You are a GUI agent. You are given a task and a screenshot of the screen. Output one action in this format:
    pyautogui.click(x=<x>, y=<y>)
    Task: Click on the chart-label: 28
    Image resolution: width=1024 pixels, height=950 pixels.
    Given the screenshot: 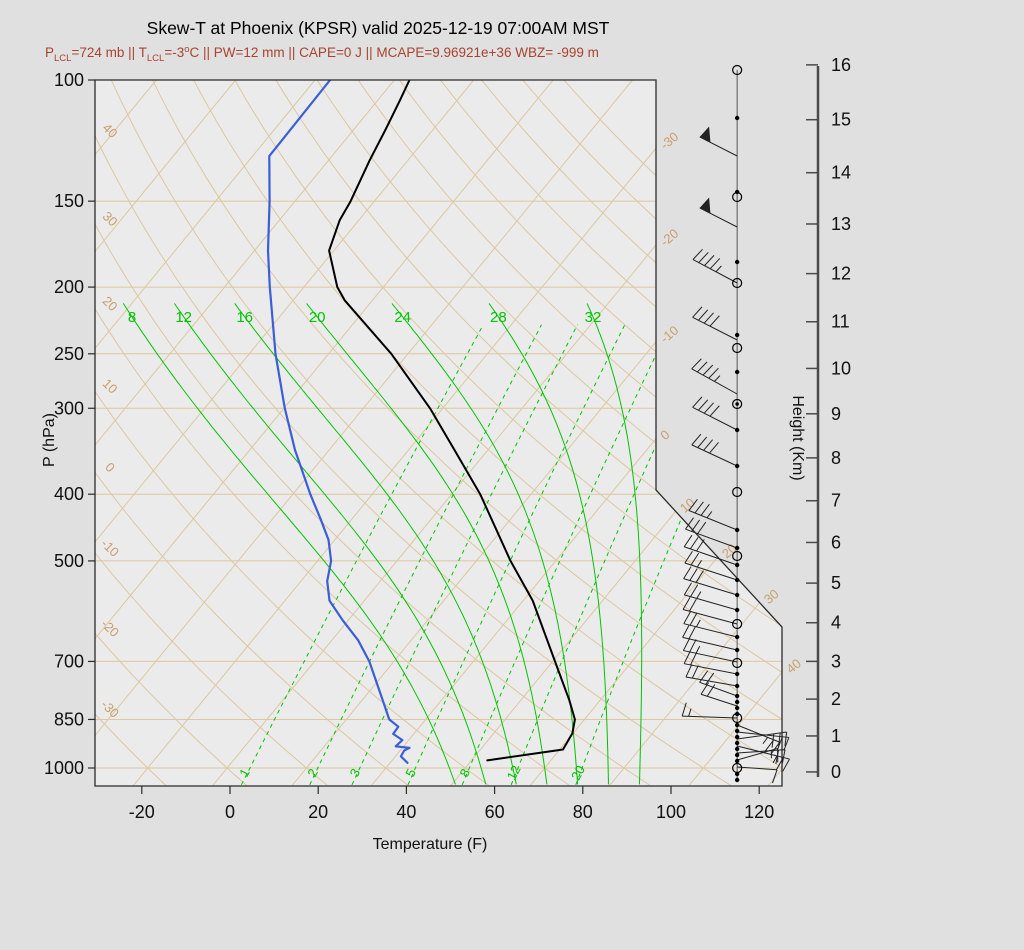 What is the action you would take?
    pyautogui.click(x=498, y=317)
    